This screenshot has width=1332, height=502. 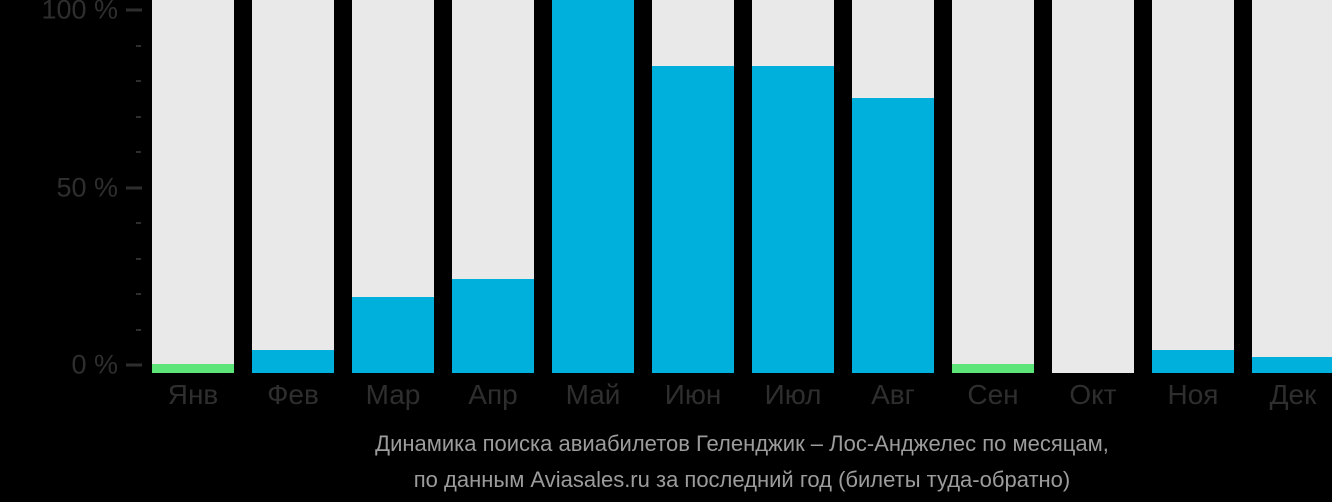 What do you see at coordinates (1093, 394) in the screenshot?
I see `x-axis-label: Окт` at bounding box center [1093, 394].